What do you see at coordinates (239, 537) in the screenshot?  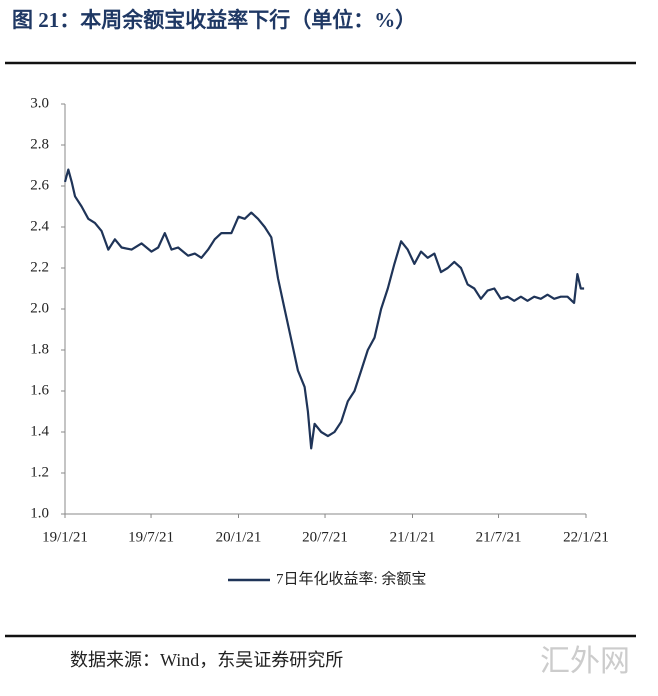 I see `x-tick-label: 20/1/21` at bounding box center [239, 537].